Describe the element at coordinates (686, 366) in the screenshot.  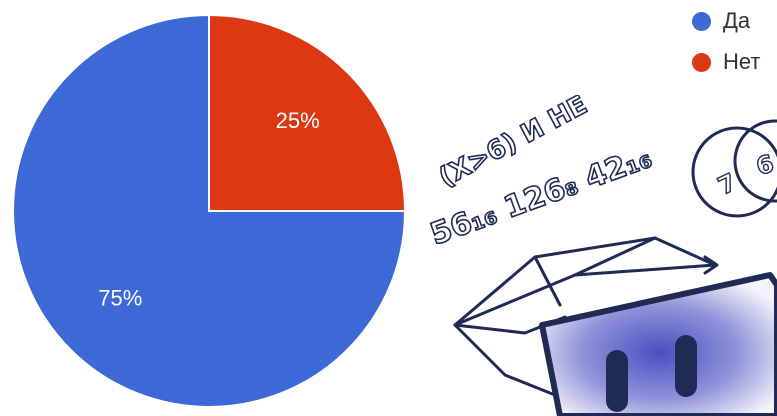
I see `robot-eye-right` at that location.